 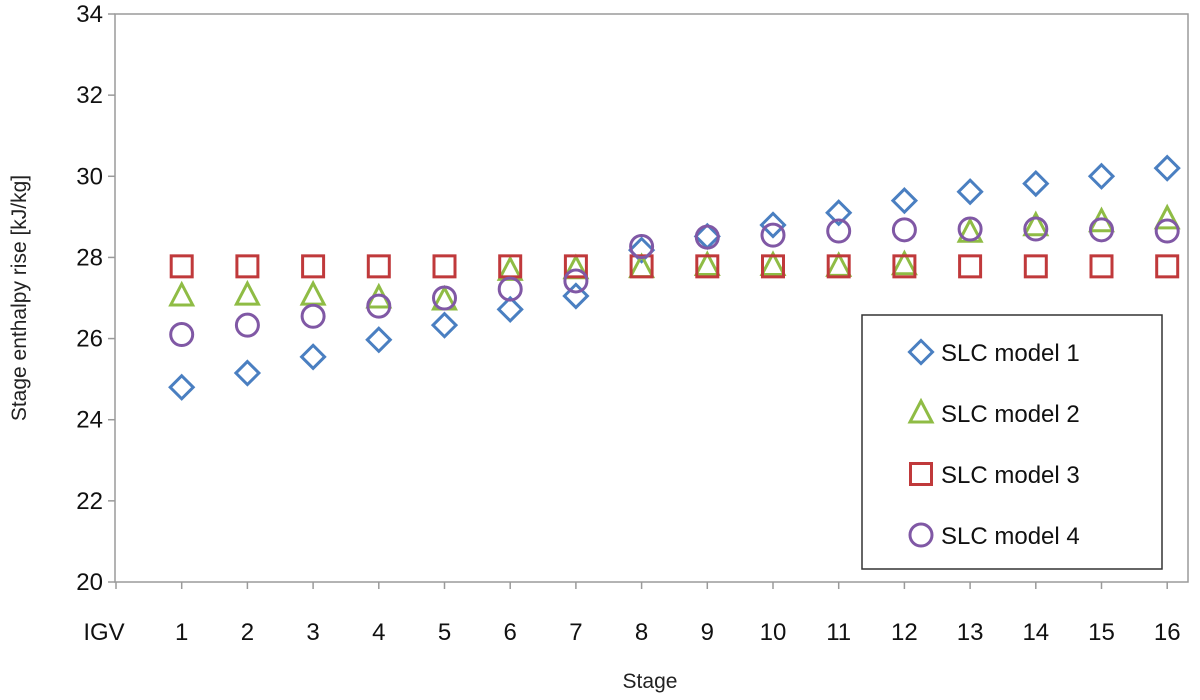 What do you see at coordinates (95, 298) in the screenshot?
I see `y-axis: 20 22 24 26 28 30 32 34` at bounding box center [95, 298].